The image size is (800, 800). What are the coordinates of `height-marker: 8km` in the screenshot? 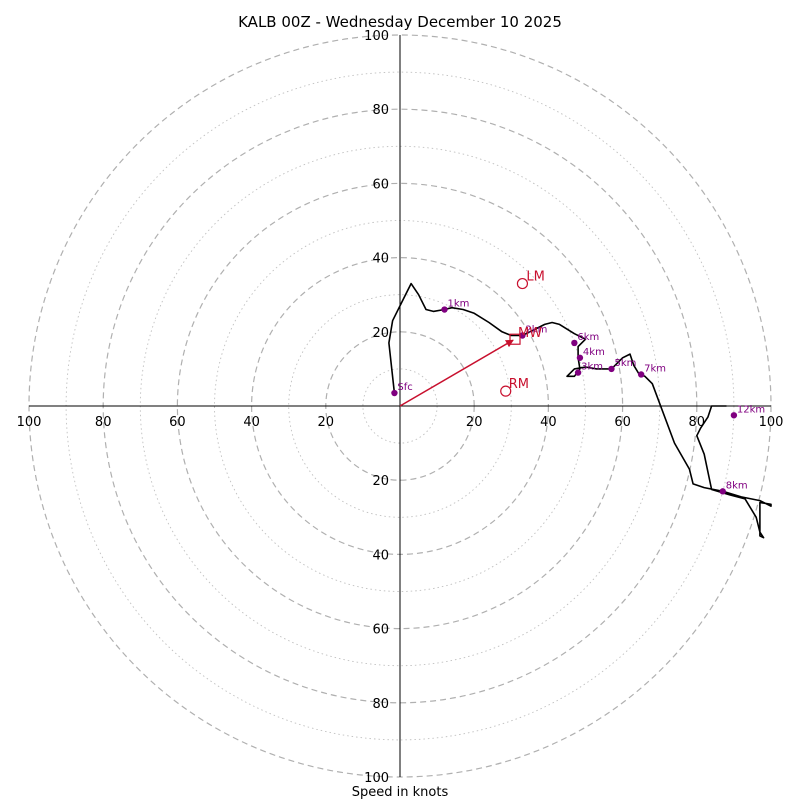 It's located at (733, 487).